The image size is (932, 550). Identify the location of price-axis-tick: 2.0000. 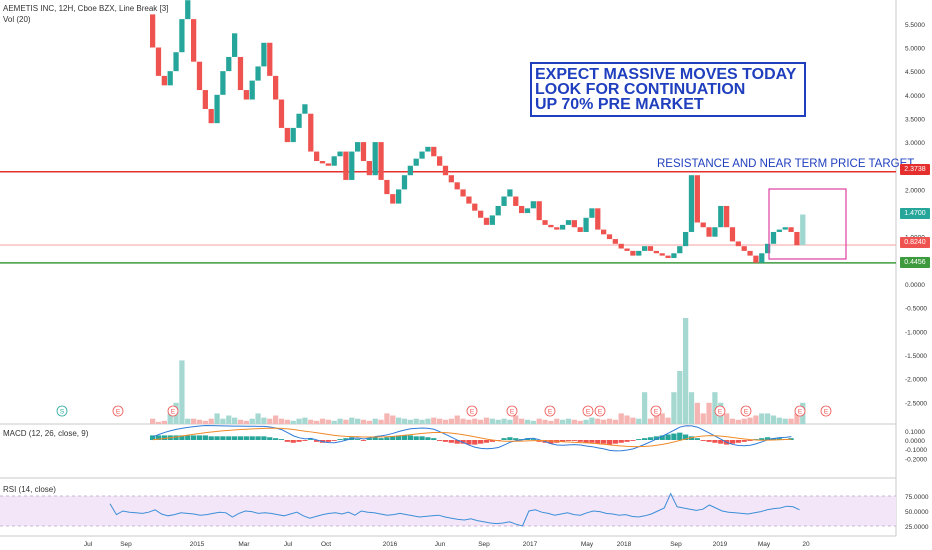
(915, 190).